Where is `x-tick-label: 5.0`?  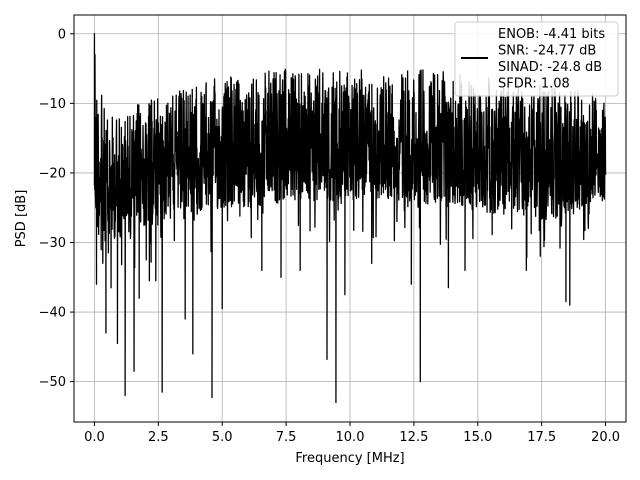
x-tick-label: 5.0 is located at coordinates (222, 437).